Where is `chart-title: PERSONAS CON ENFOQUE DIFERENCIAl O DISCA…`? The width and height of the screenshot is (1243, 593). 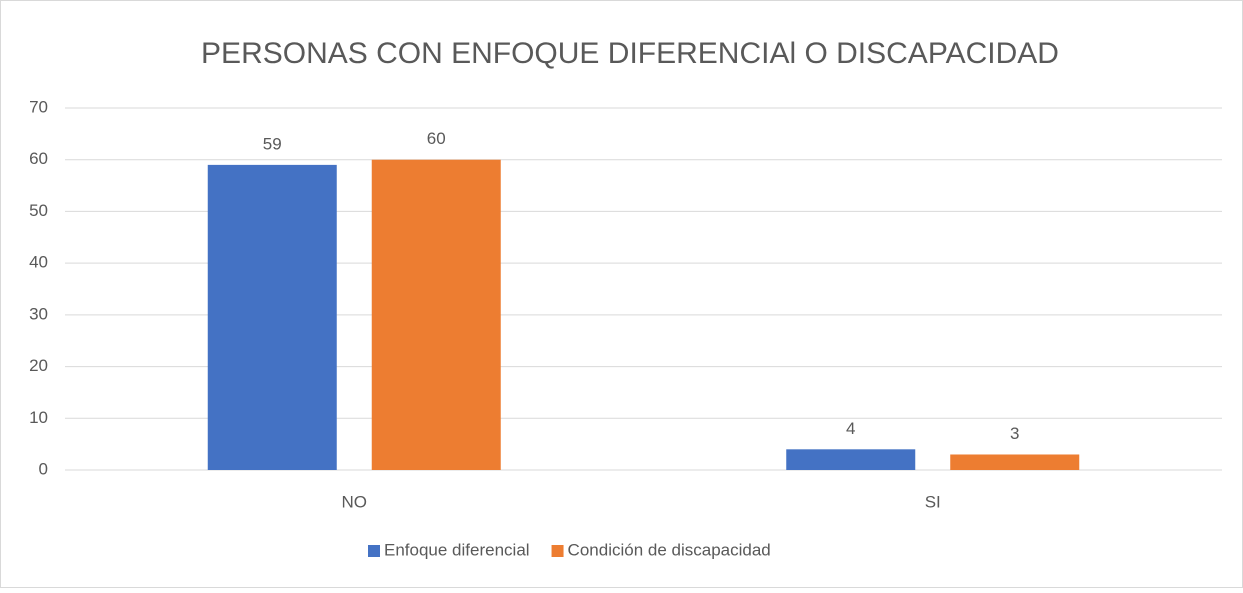
chart-title: PERSONAS CON ENFOQUE DIFERENCIAl O DISCA… is located at coordinates (630, 53).